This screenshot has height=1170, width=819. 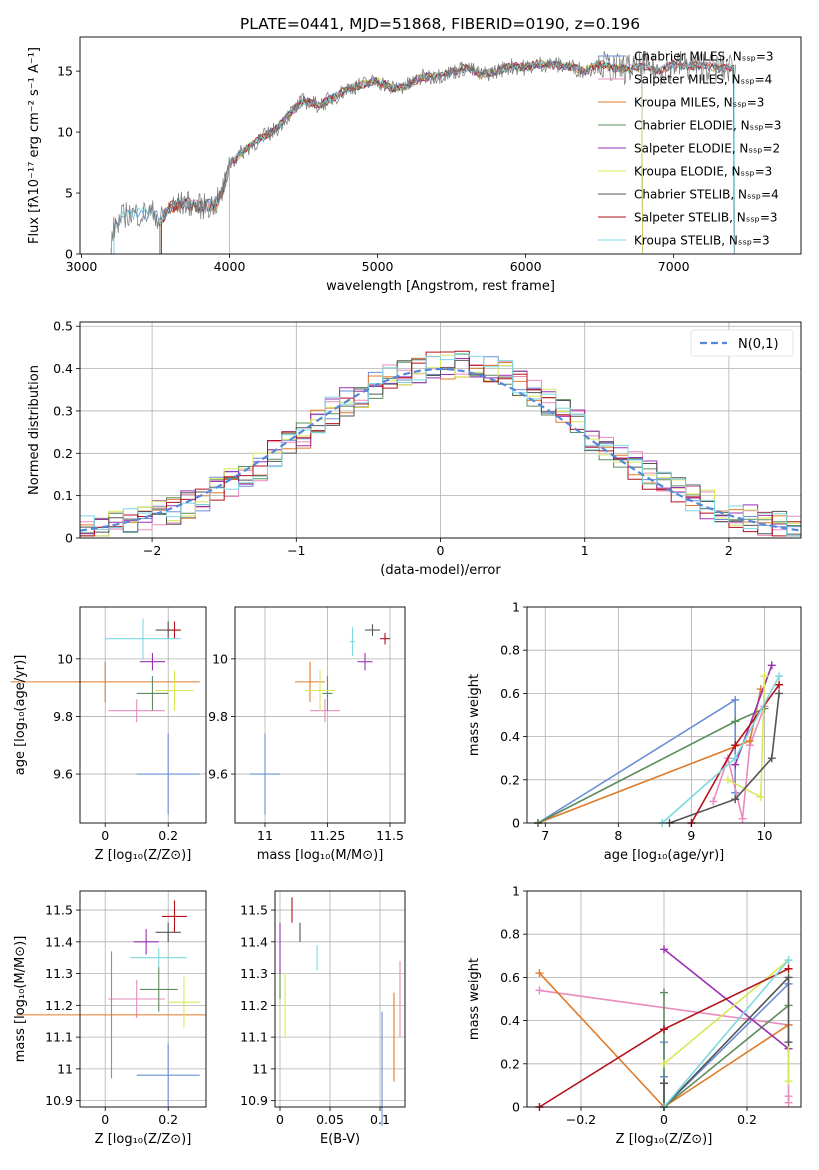 I want to click on legend-label: Kroupa ELODIE, Nₛₛₚ=3, so click(x=703, y=172).